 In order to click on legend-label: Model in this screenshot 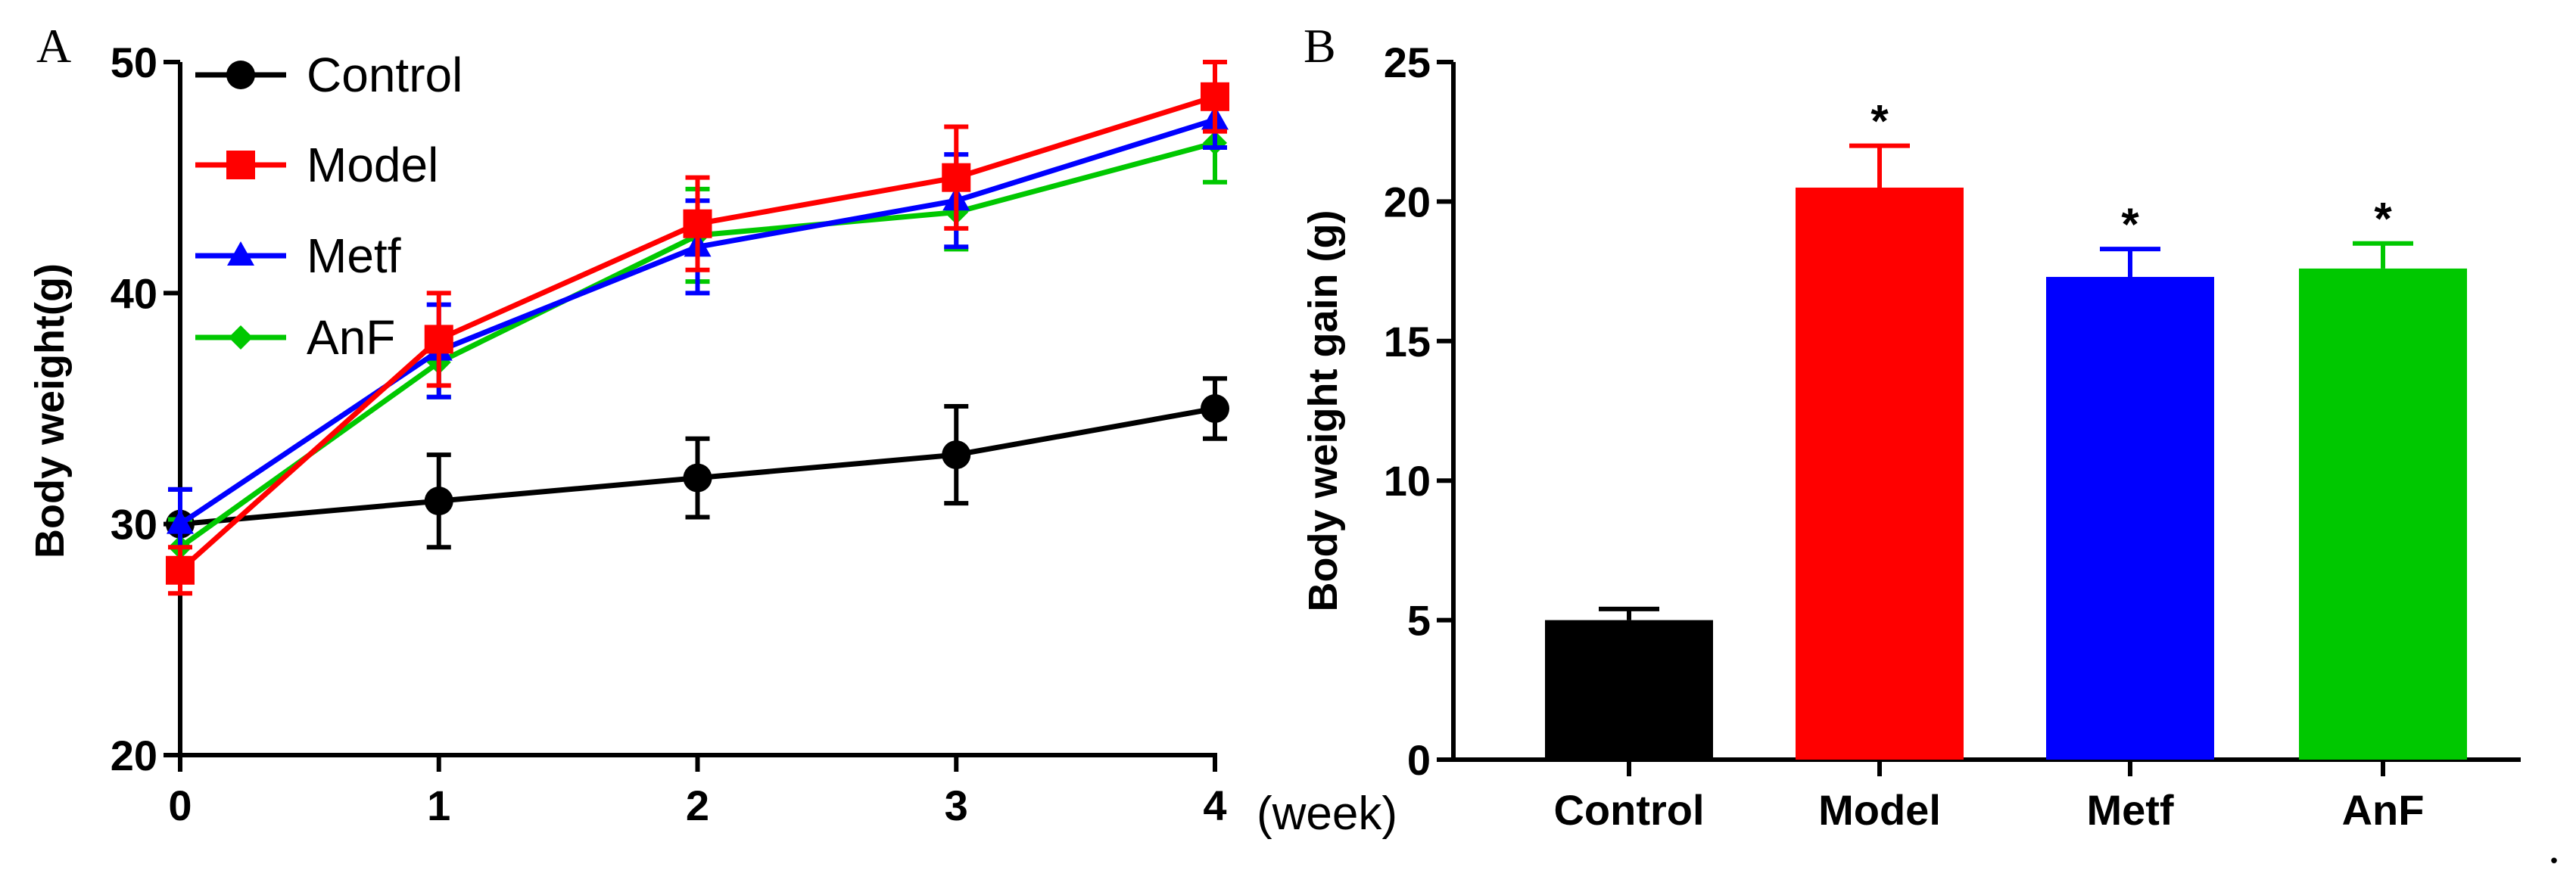, I will do `click(372, 165)`.